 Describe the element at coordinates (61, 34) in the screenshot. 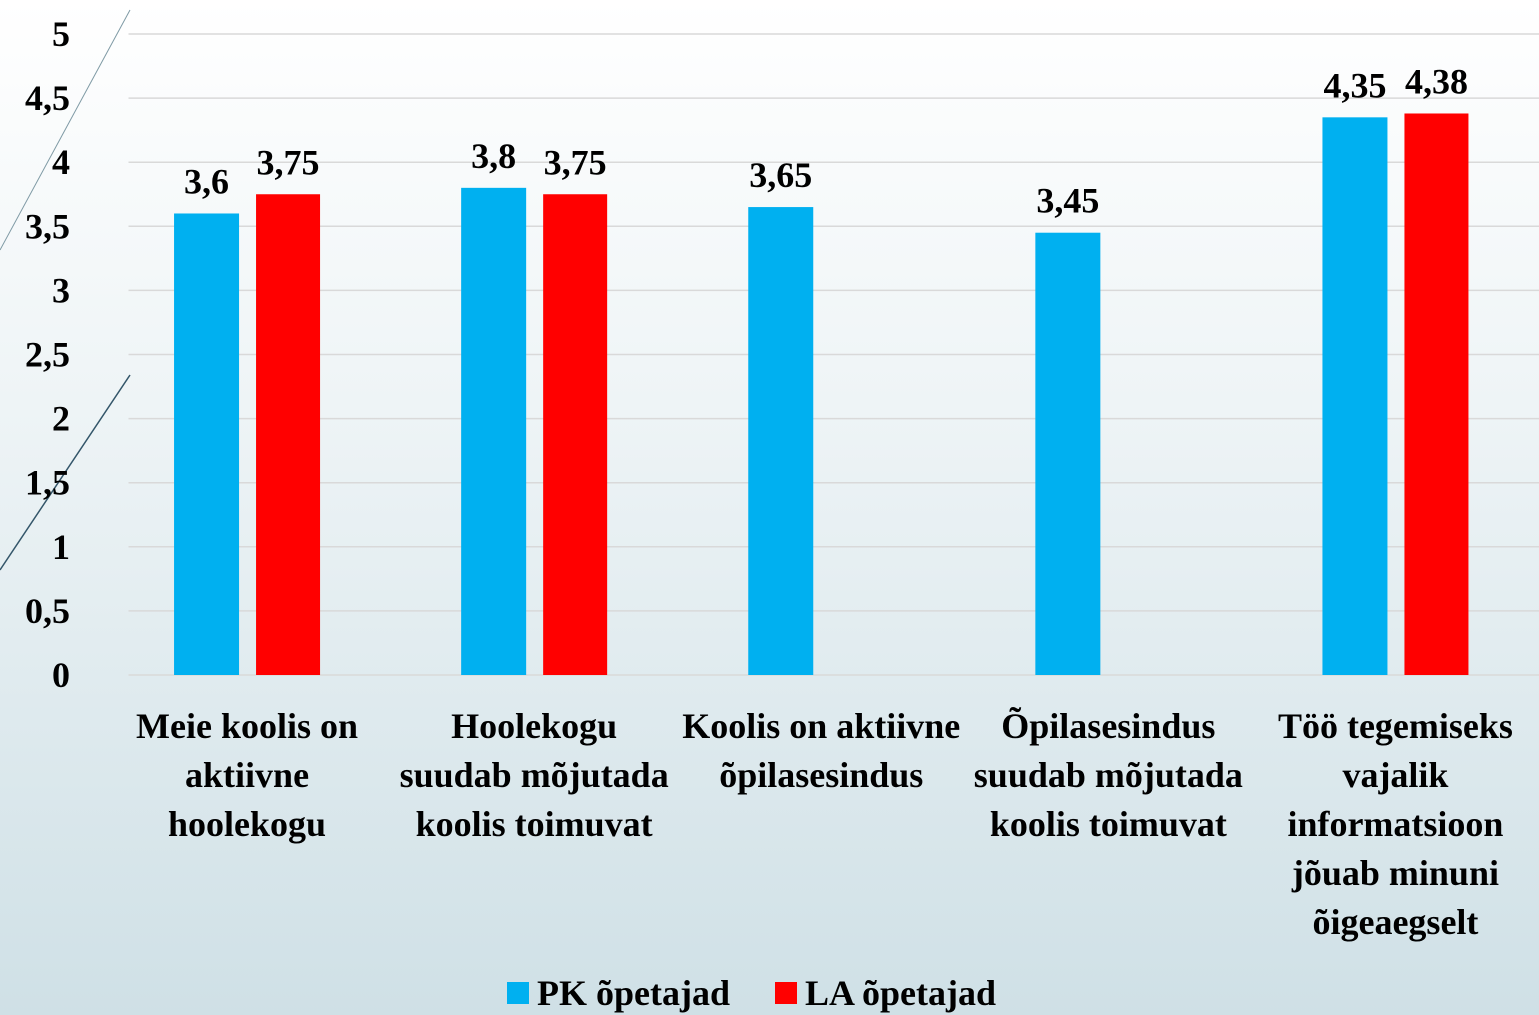

I see `y-tick-label: 5` at that location.